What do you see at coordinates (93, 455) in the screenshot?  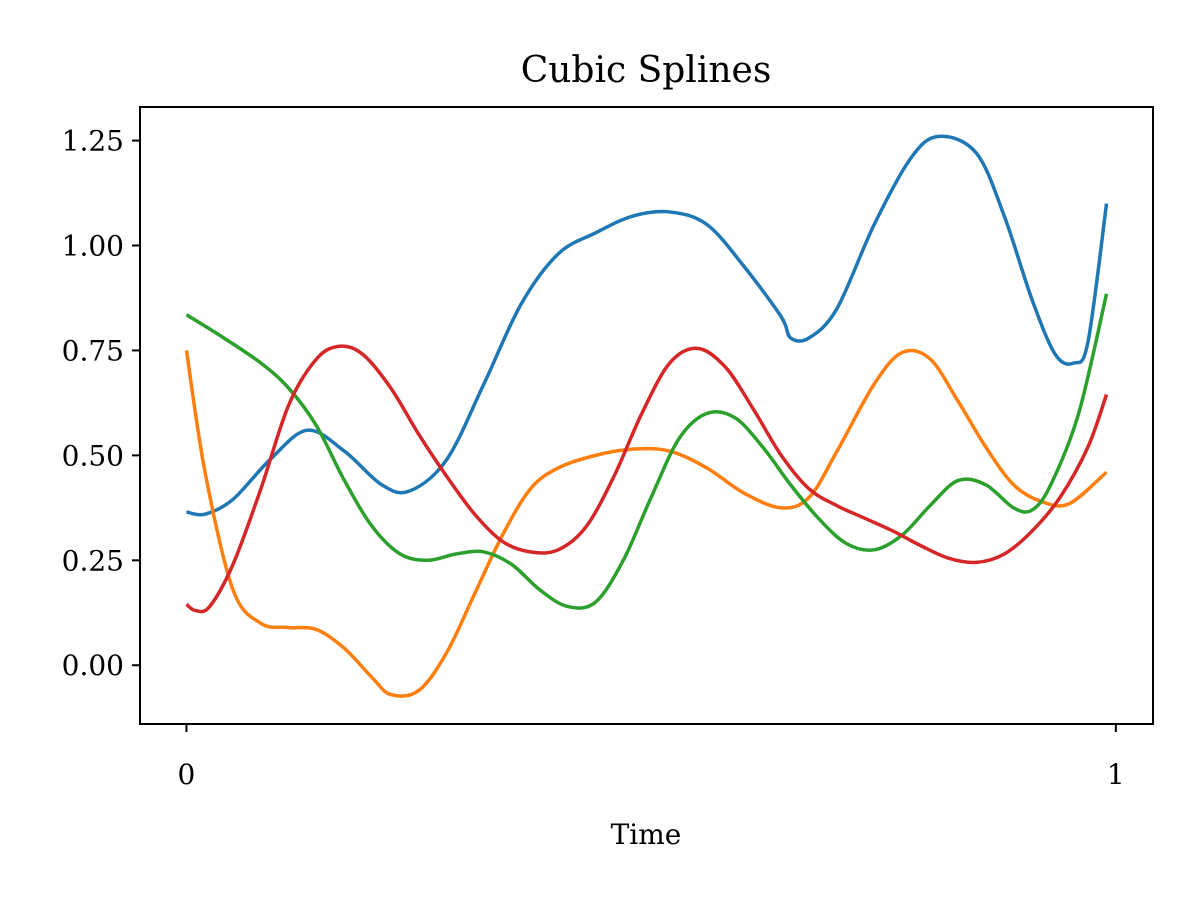 I see `y-tick-label: 0.50` at bounding box center [93, 455].